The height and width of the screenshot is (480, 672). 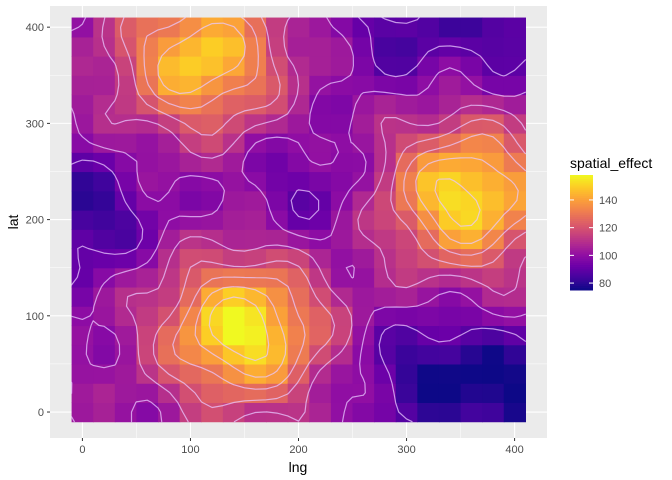 I want to click on legend-tick-label: 120, so click(x=608, y=229).